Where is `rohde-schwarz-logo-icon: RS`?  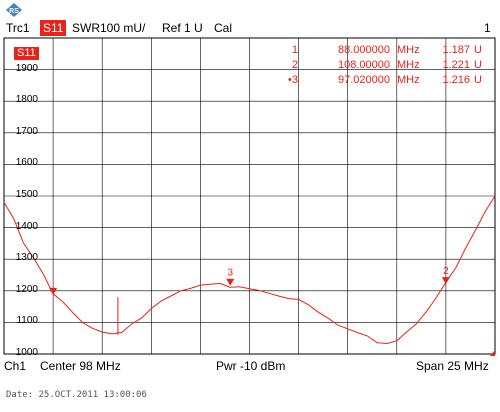 rohde-schwarz-logo-icon: RS is located at coordinates (14, 10).